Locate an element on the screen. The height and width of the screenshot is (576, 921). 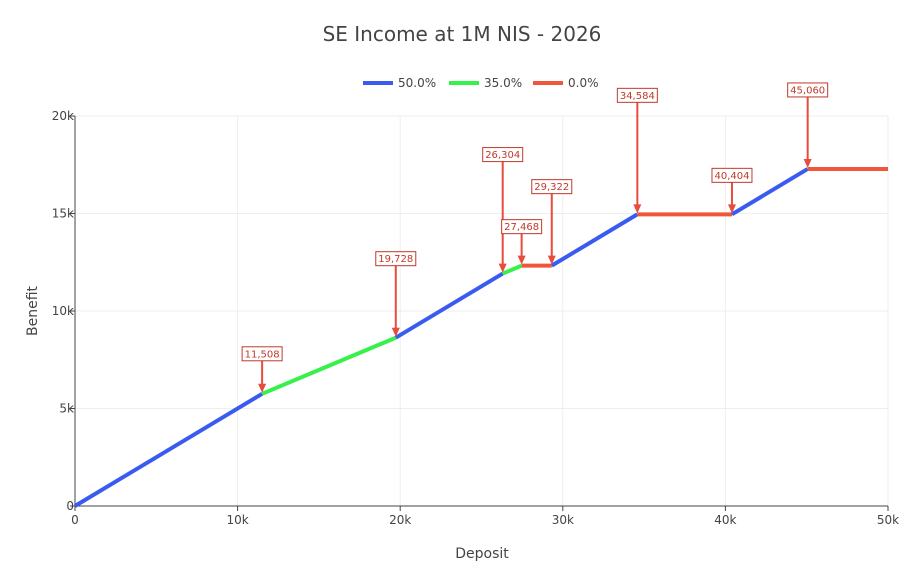
legend: 50.0% 35.0% 0.0% is located at coordinates (481, 83).